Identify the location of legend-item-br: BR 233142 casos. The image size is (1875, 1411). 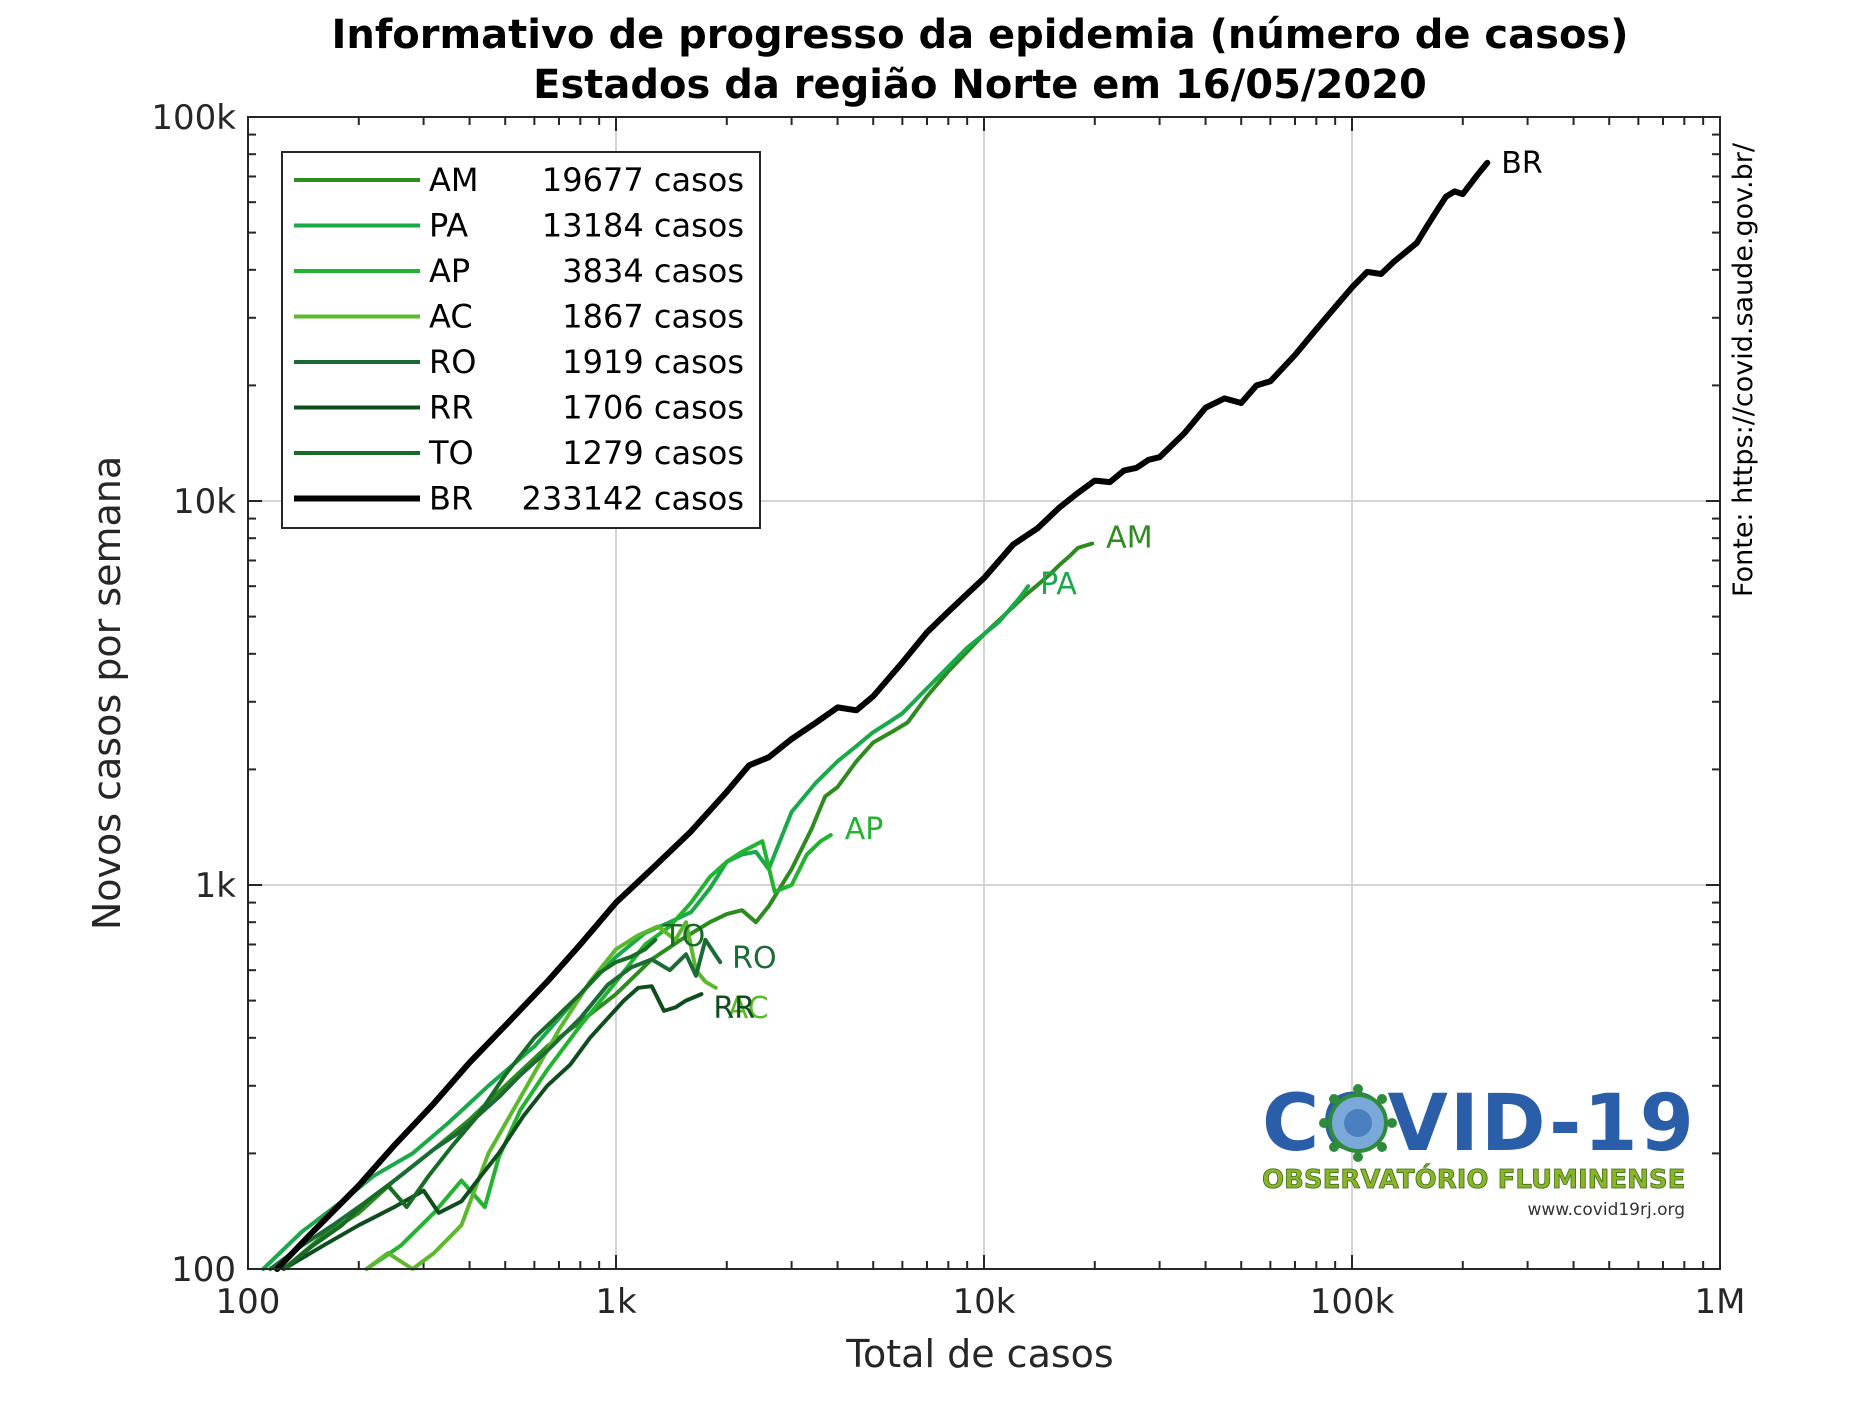
(519, 499).